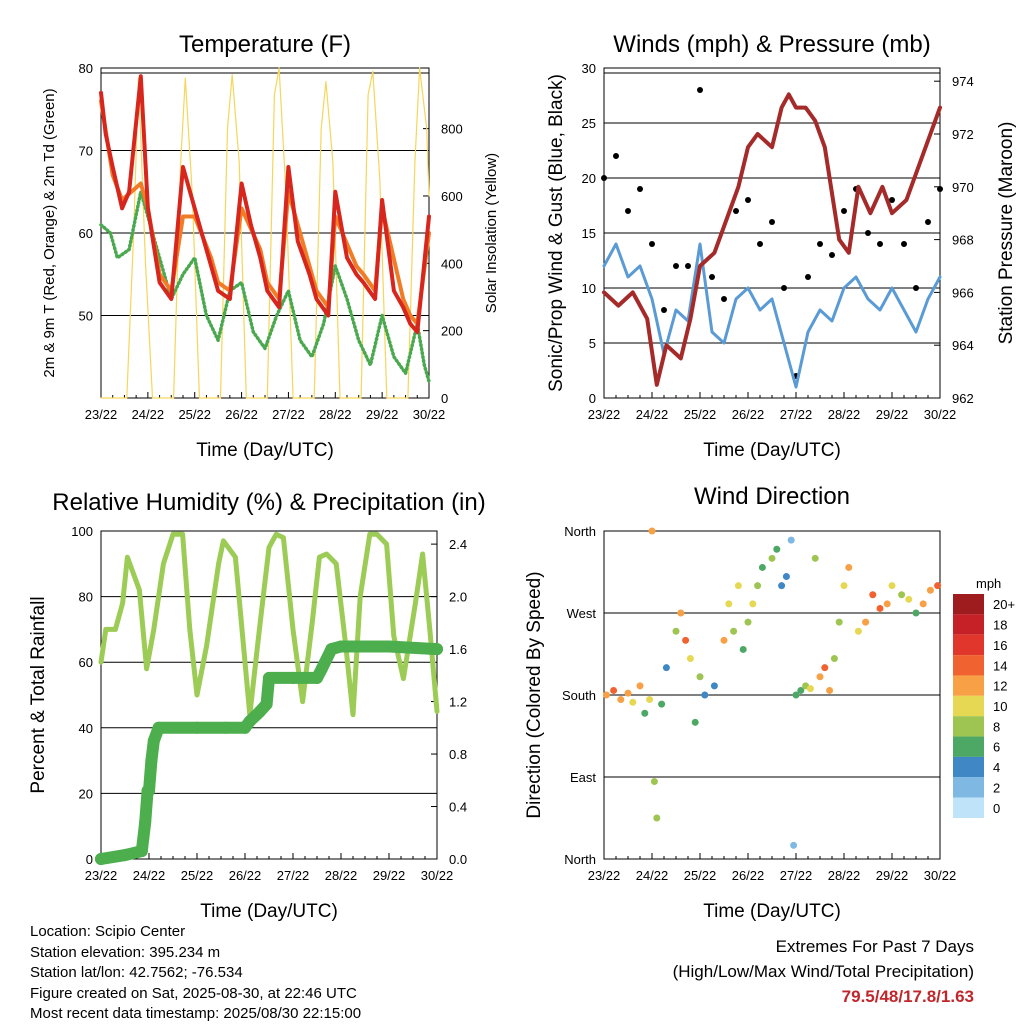 This screenshot has height=1025, width=1024. I want to click on y-tick-label: 60, so click(86, 233).